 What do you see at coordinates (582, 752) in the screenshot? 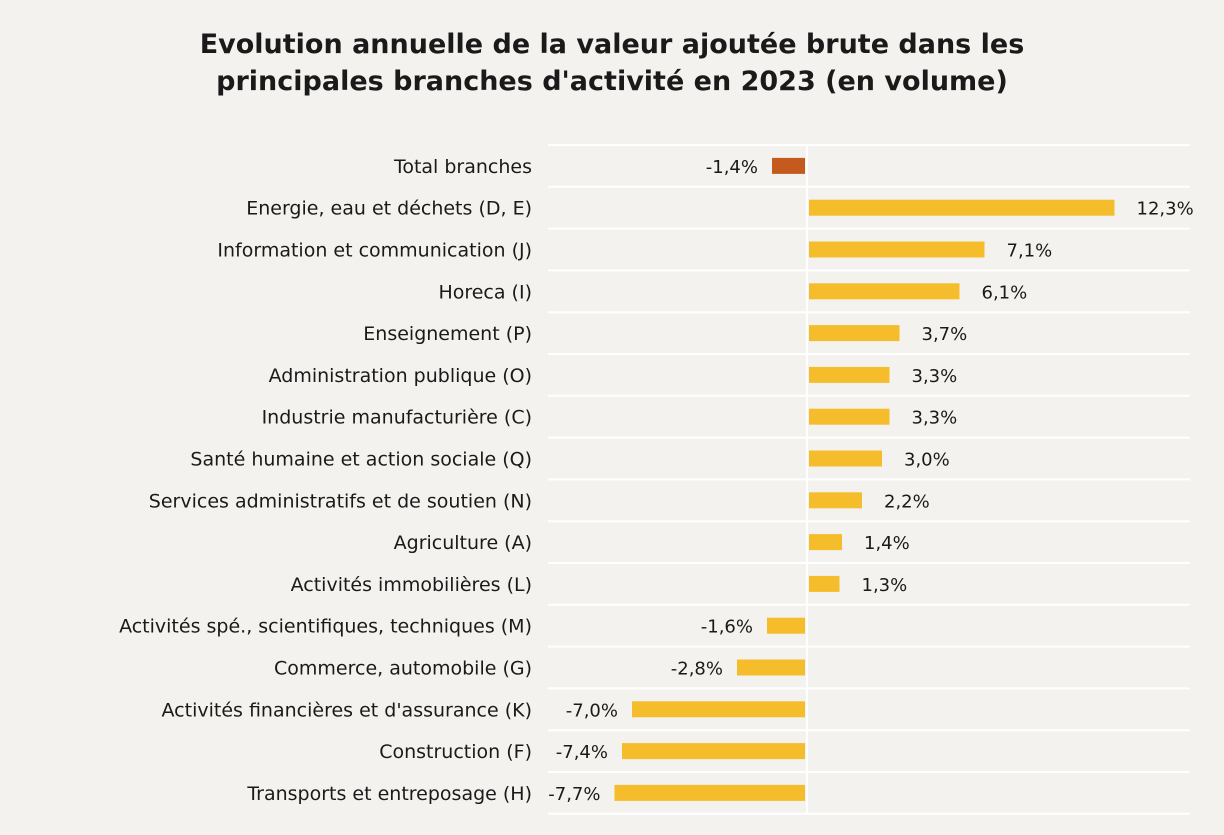
I see `data-label: -7,4%` at bounding box center [582, 752].